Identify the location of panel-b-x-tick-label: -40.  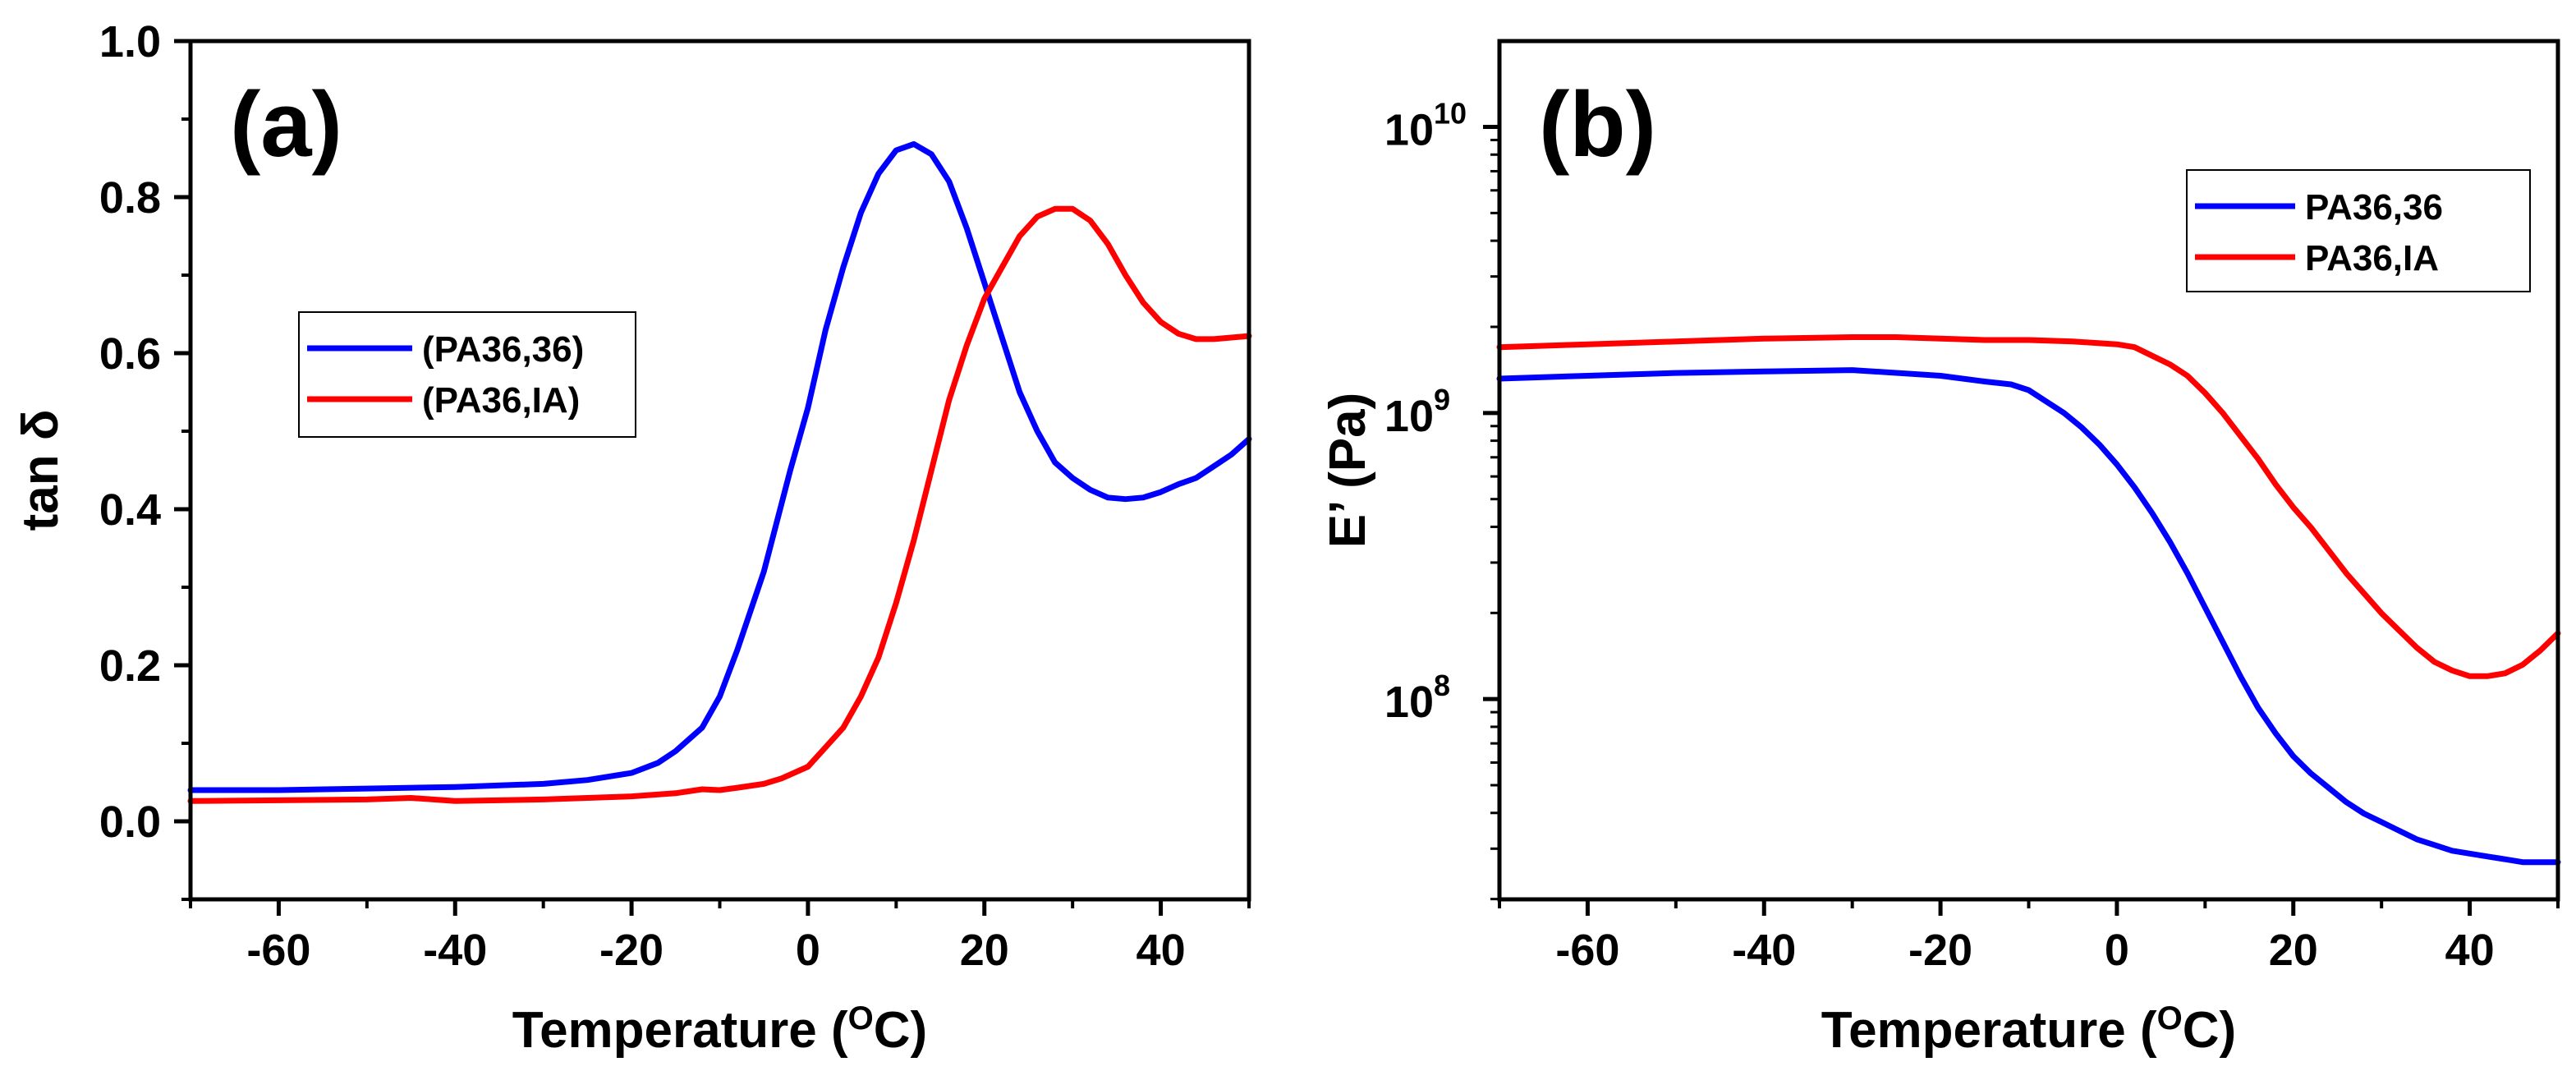
(1764, 950).